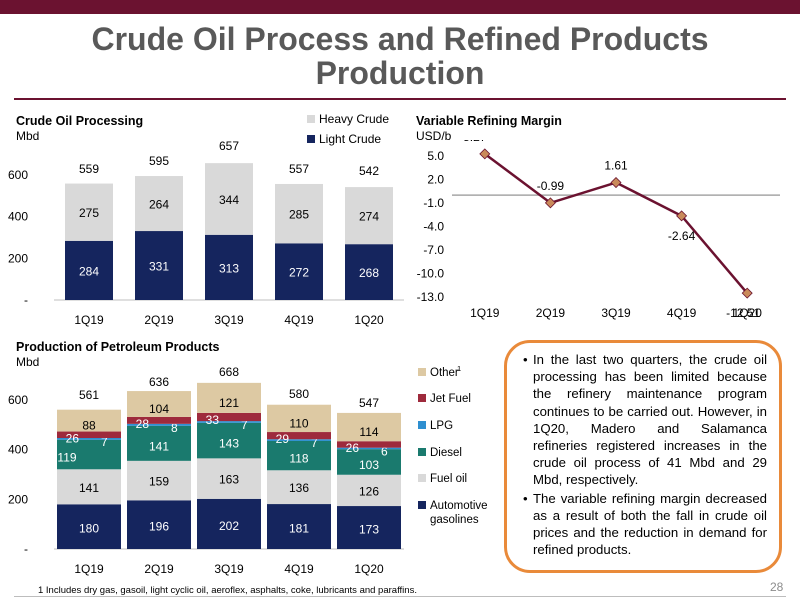  What do you see at coordinates (298, 423) in the screenshot?
I see `bar-value-label: 110` at bounding box center [298, 423].